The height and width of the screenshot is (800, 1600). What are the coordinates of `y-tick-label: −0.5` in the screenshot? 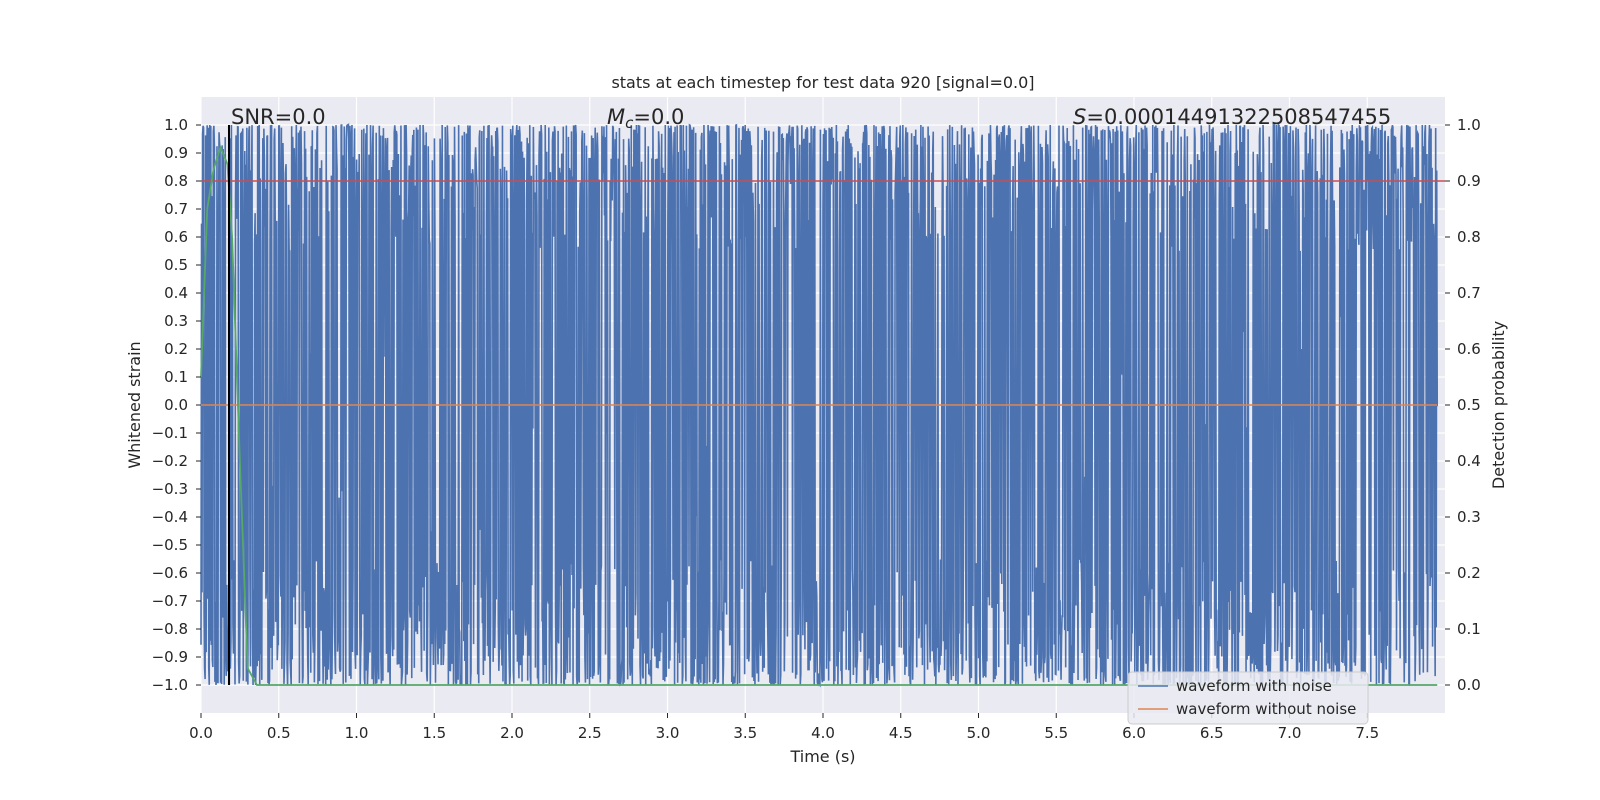 It's located at (170, 545).